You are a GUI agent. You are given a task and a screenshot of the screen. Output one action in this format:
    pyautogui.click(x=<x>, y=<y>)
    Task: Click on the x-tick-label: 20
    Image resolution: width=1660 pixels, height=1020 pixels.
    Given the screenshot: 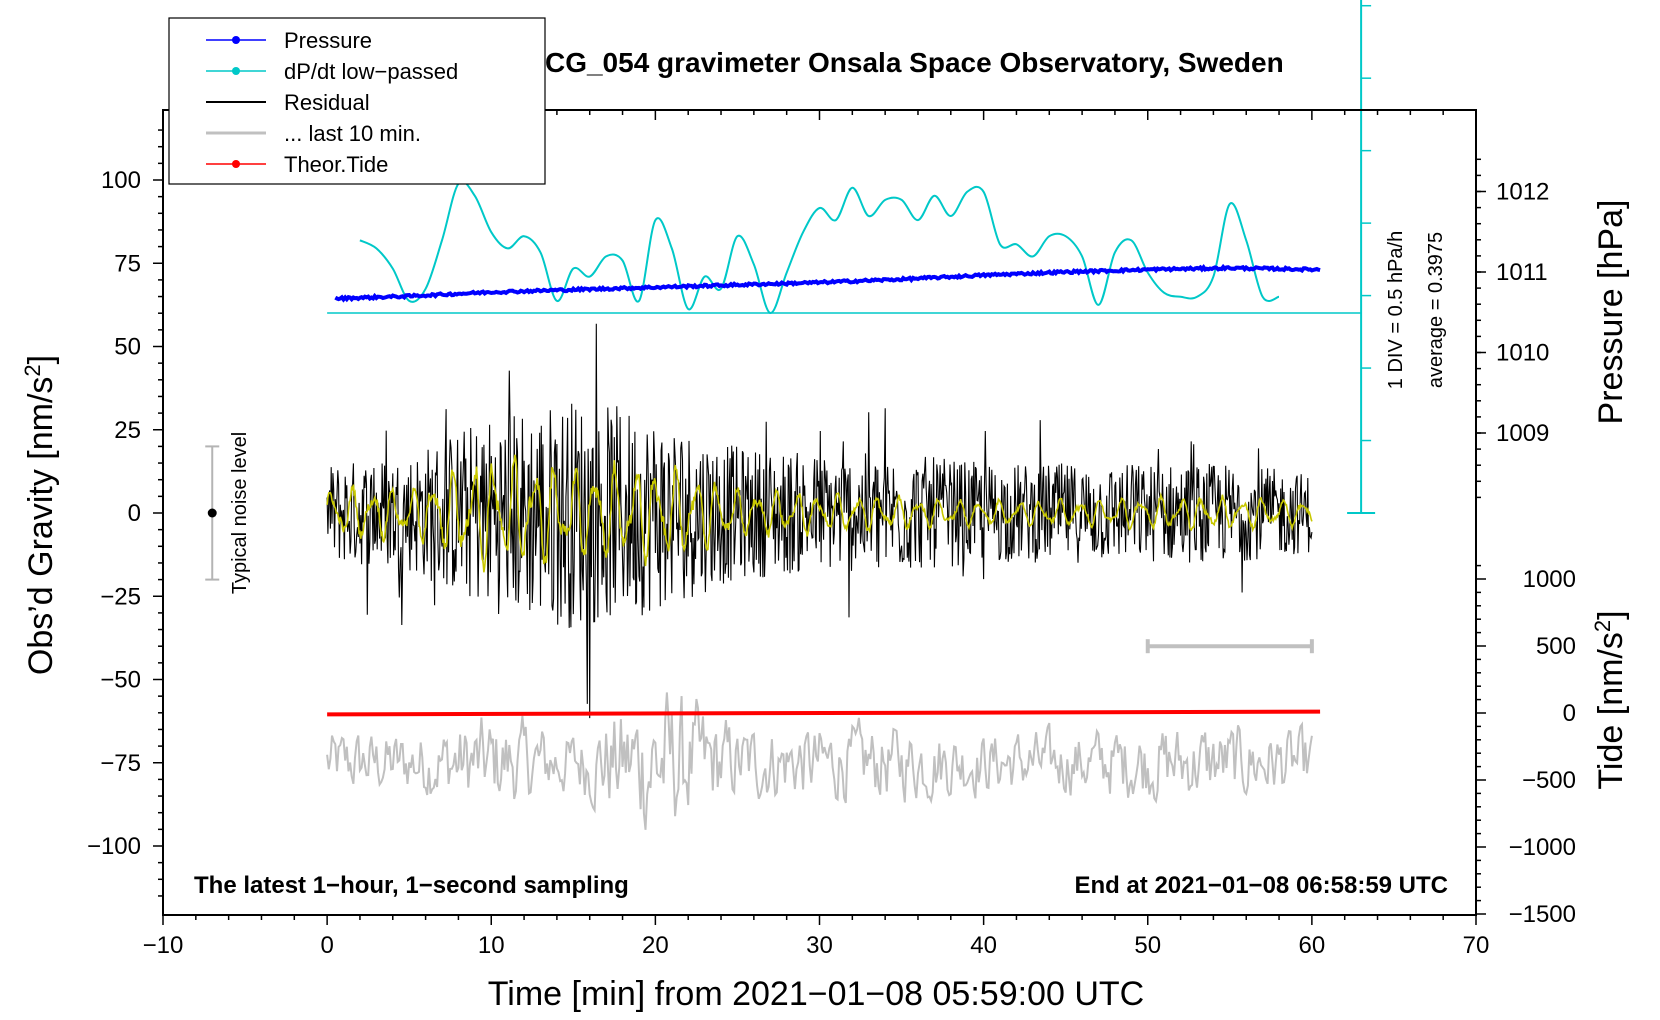 What is the action you would take?
    pyautogui.click(x=655, y=945)
    